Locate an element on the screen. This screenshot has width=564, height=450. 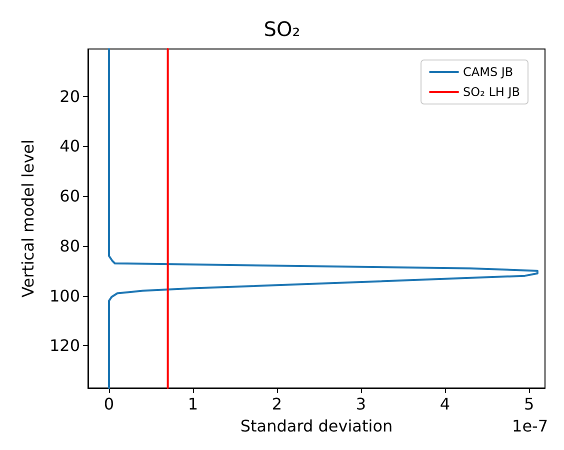
x-tick-label: 3 is located at coordinates (361, 404).